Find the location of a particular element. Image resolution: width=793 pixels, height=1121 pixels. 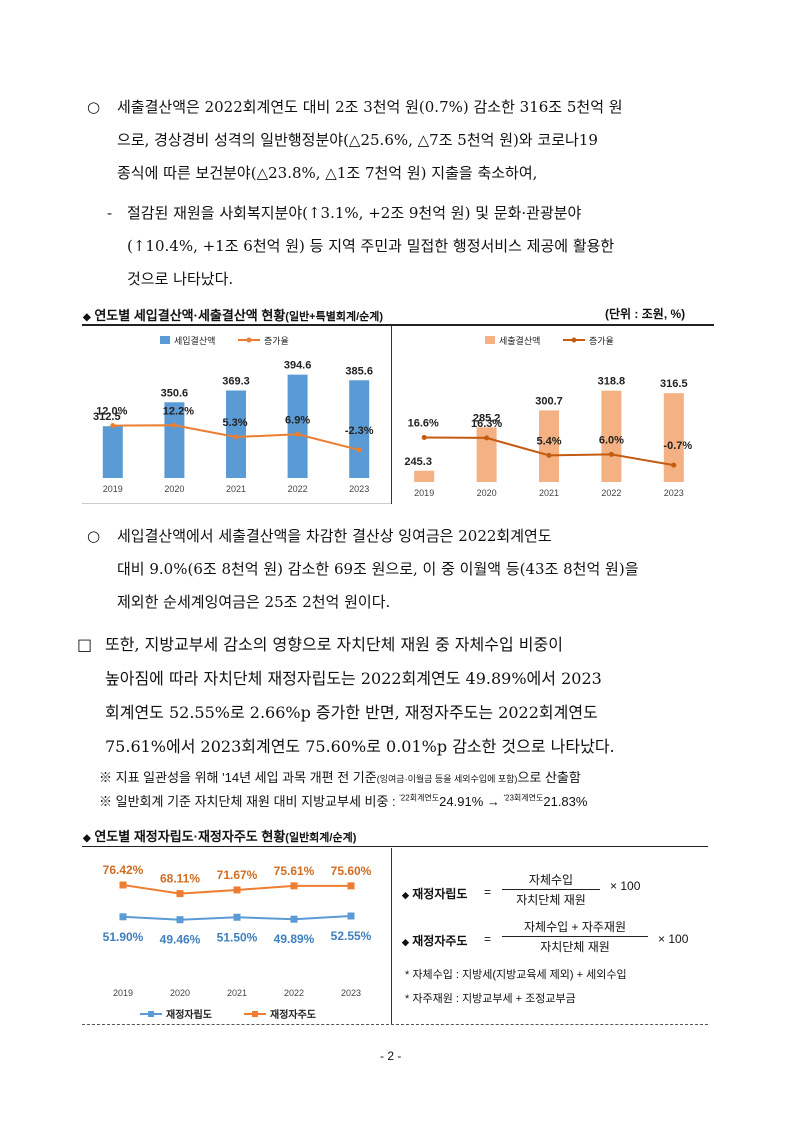

growth-label-2022: 6.0% is located at coordinates (611, 440).